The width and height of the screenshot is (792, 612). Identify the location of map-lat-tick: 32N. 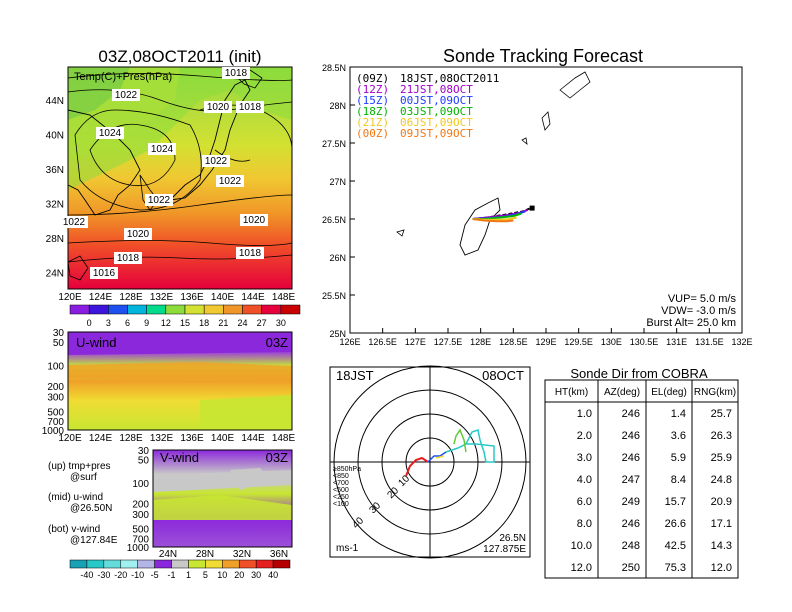
(55, 205).